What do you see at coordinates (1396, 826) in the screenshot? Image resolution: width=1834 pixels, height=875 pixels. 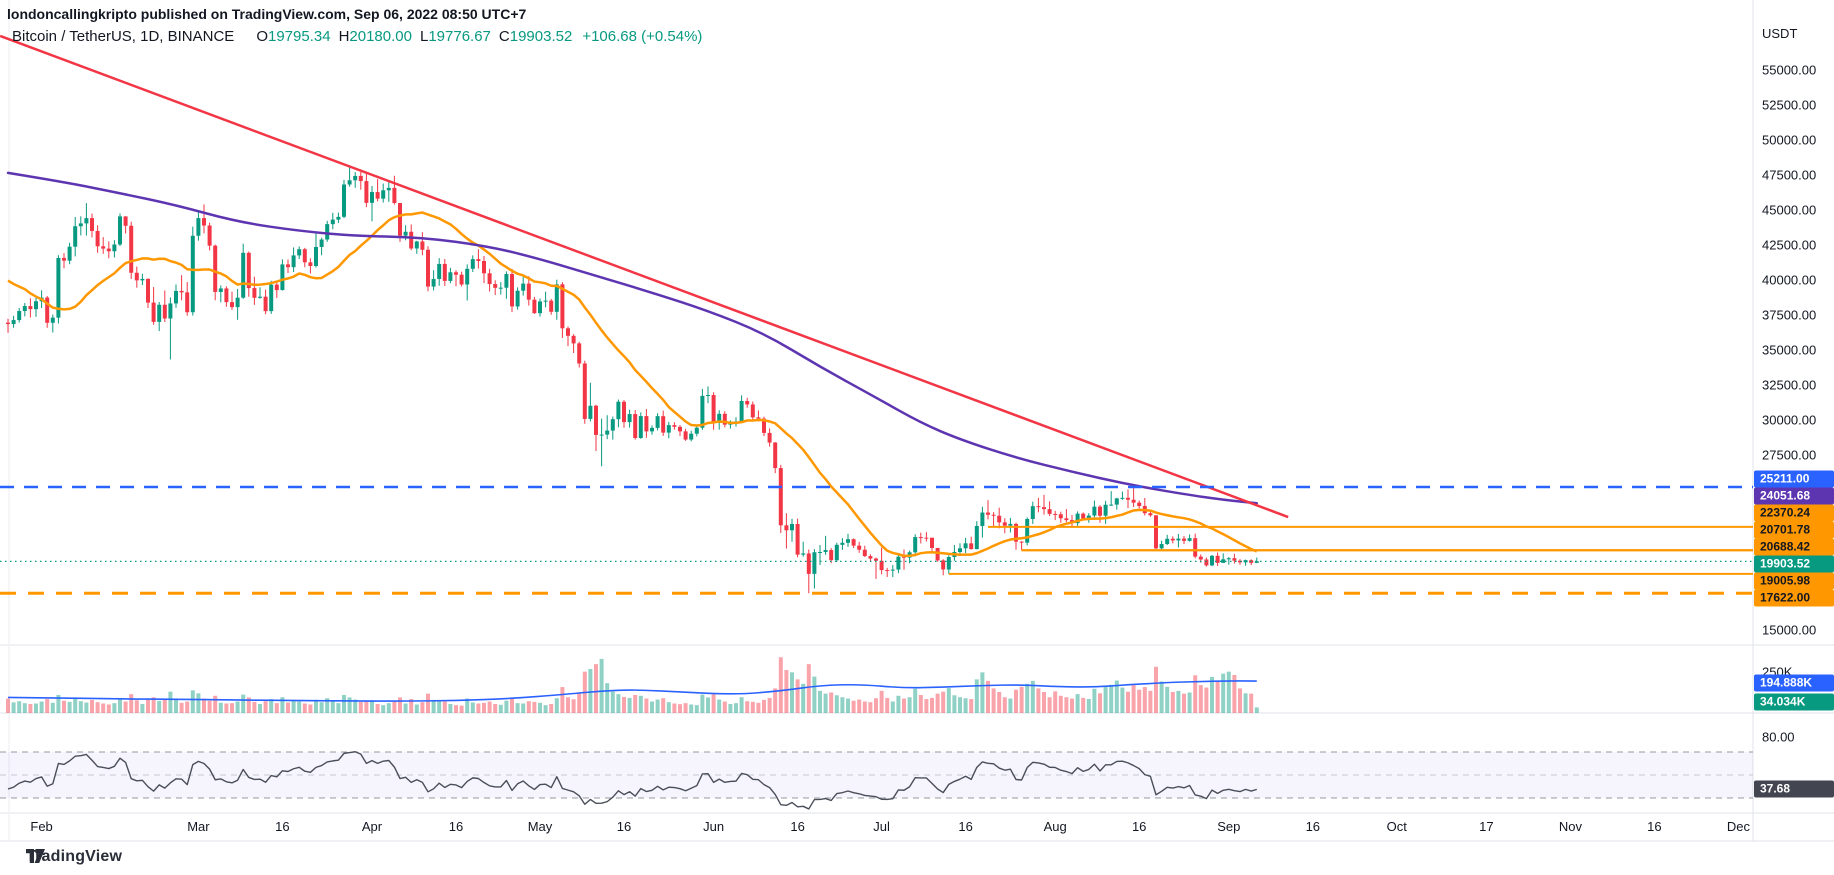 I see `time-axis-label: Oct` at bounding box center [1396, 826].